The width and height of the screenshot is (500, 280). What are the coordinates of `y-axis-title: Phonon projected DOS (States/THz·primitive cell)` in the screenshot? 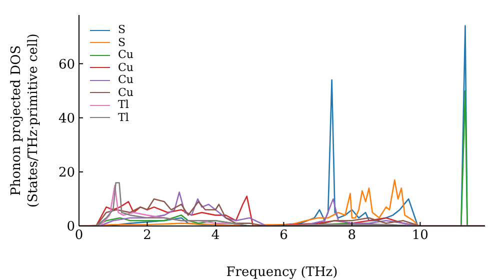 It's located at (25, 120).